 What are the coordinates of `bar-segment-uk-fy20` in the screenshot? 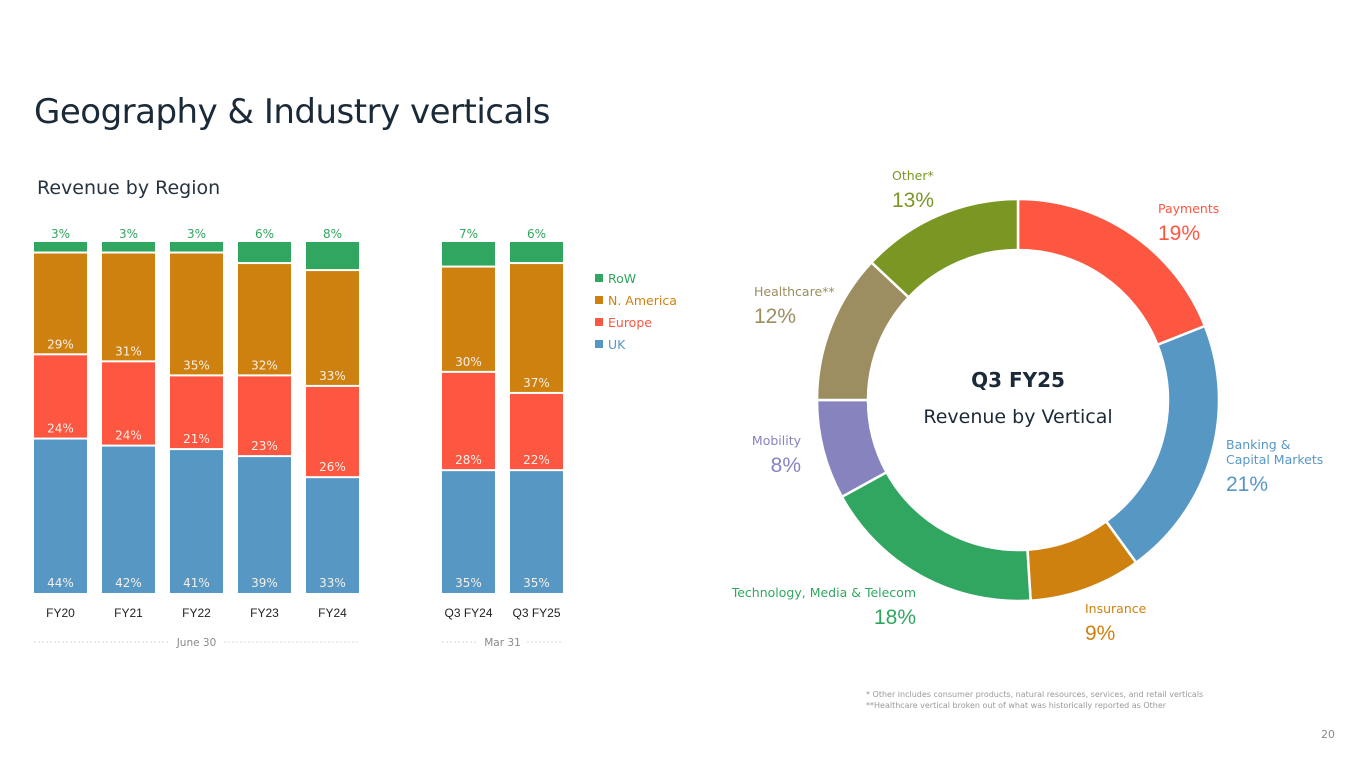 It's located at (60, 516).